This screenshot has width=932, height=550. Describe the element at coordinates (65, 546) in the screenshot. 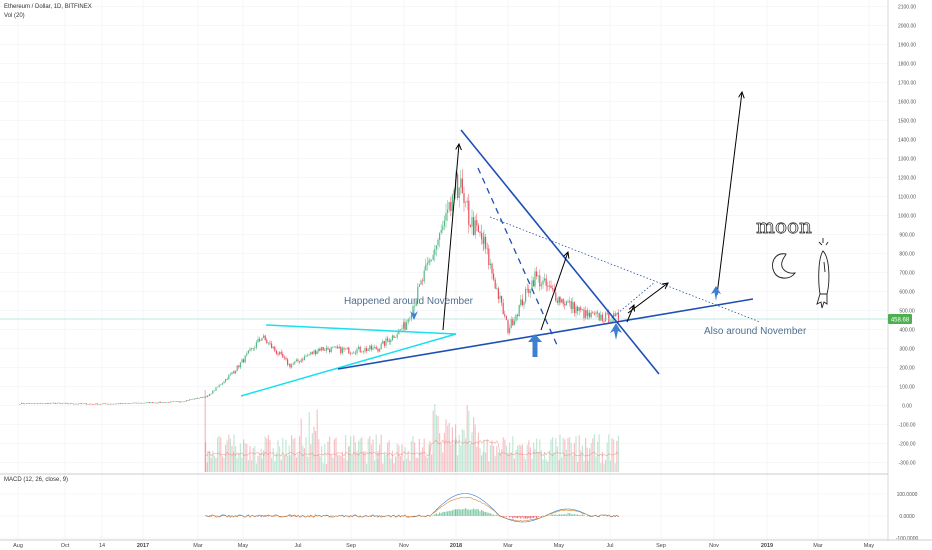

I see `time-tick-label: Oct` at that location.